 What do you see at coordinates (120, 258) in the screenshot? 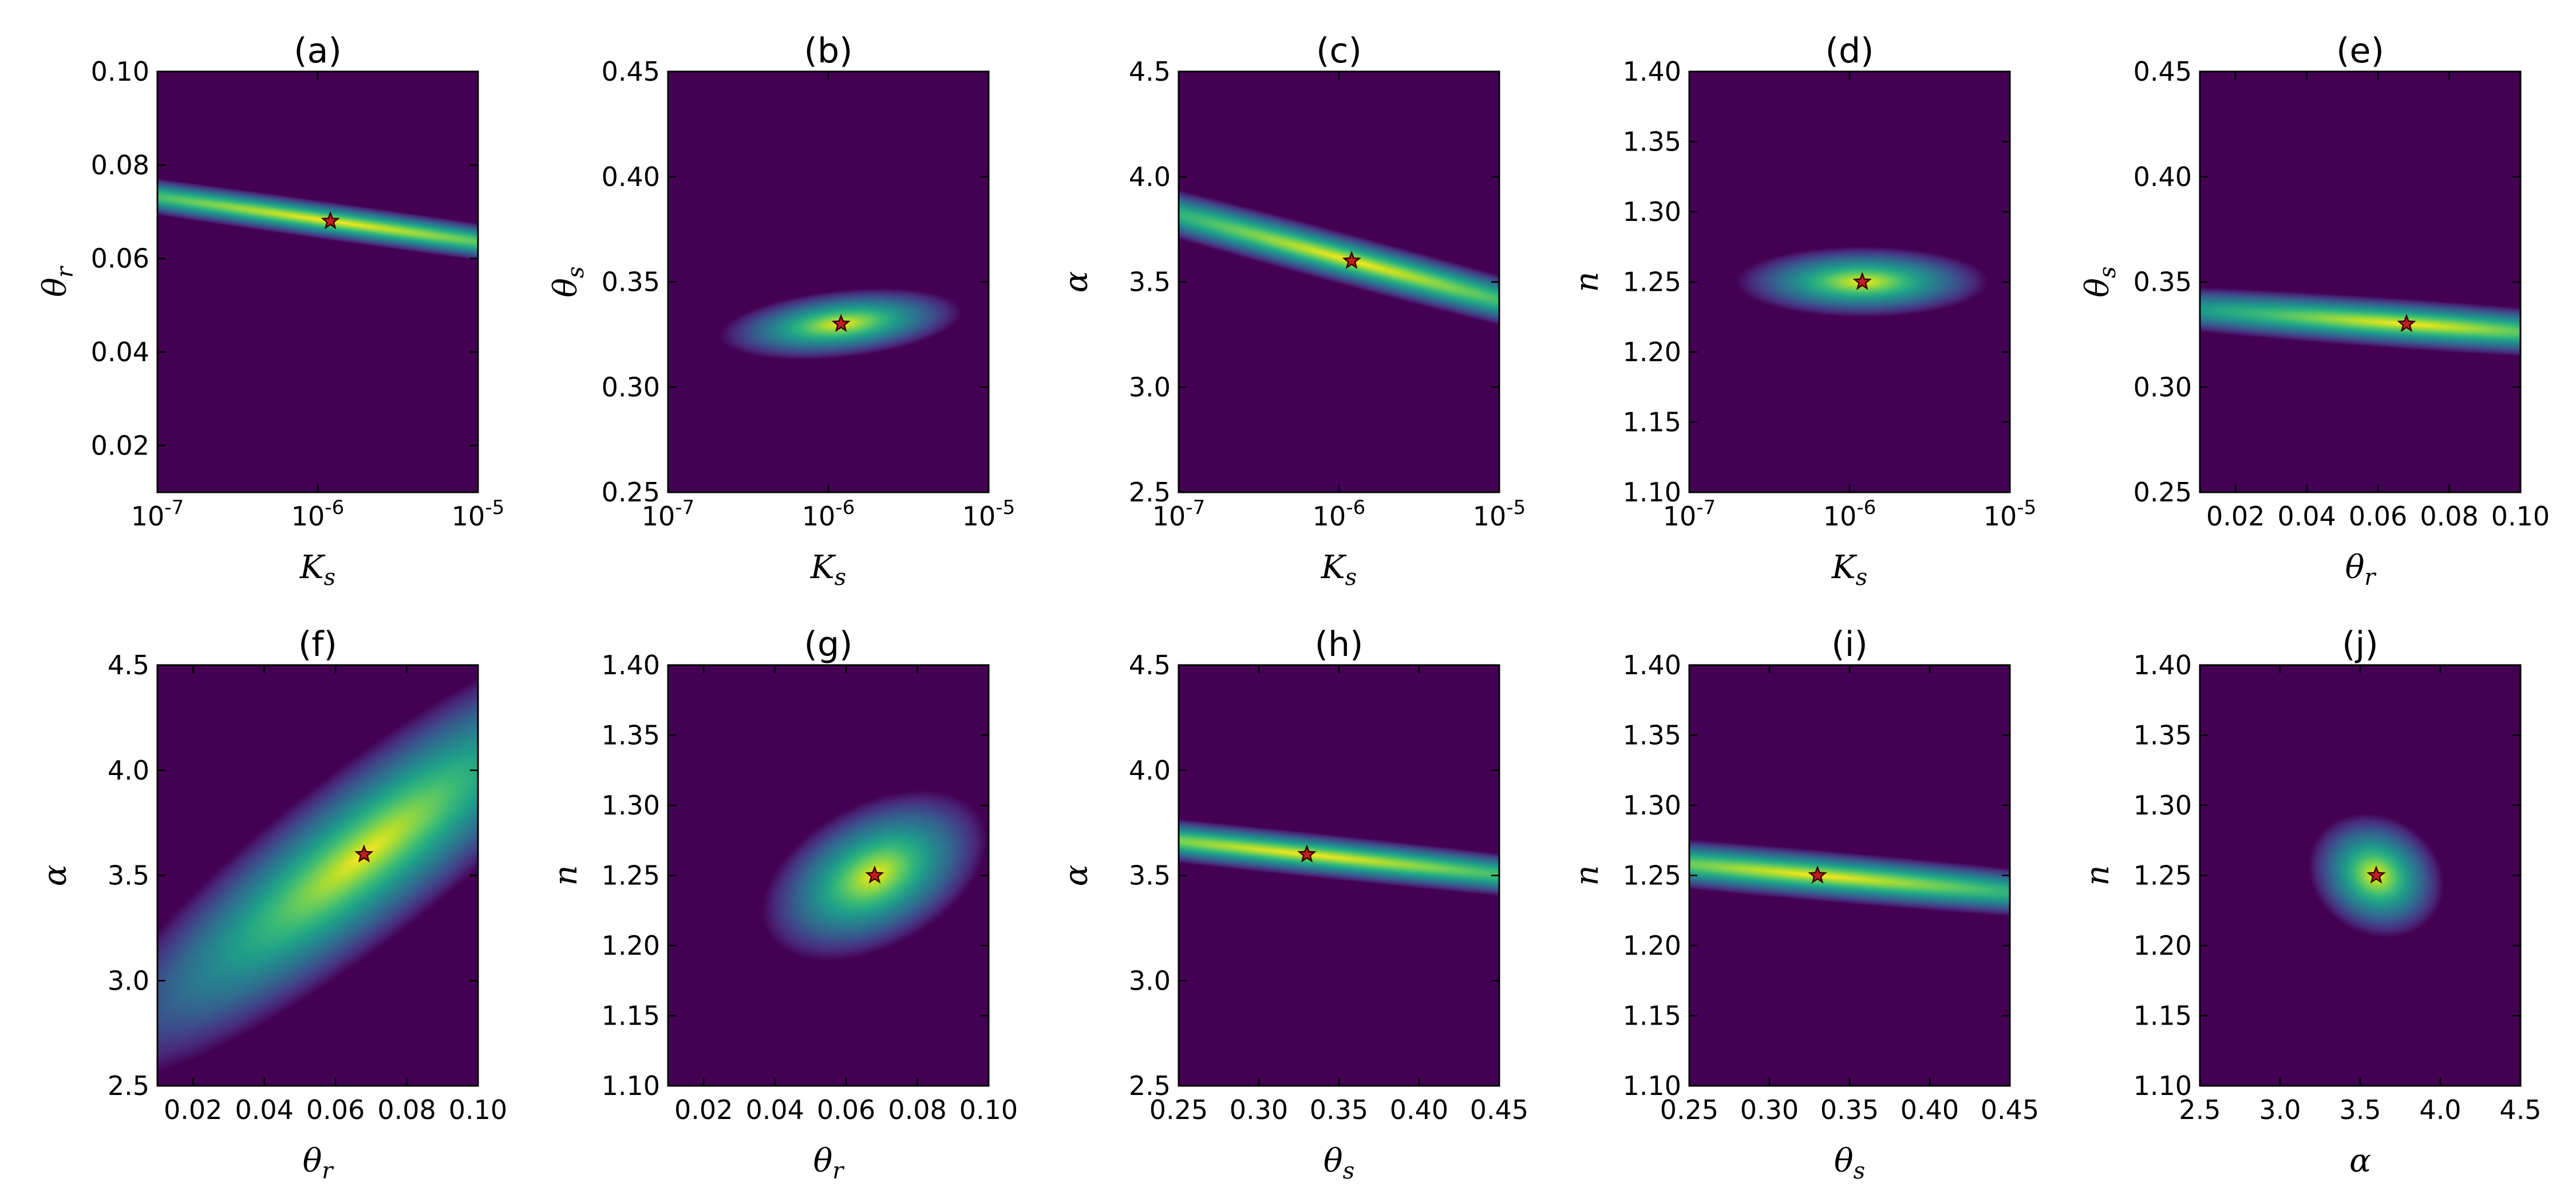
I see `y-tick-label: 0.06` at bounding box center [120, 258].